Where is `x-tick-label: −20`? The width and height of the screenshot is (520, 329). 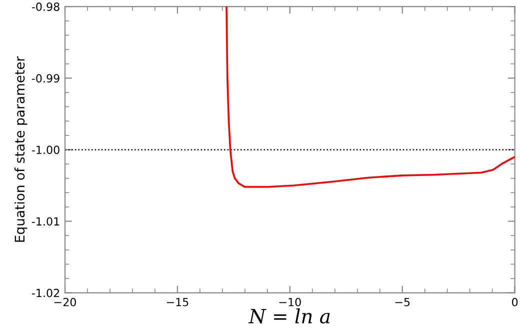
x-tick-label: −20 is located at coordinates (65, 302).